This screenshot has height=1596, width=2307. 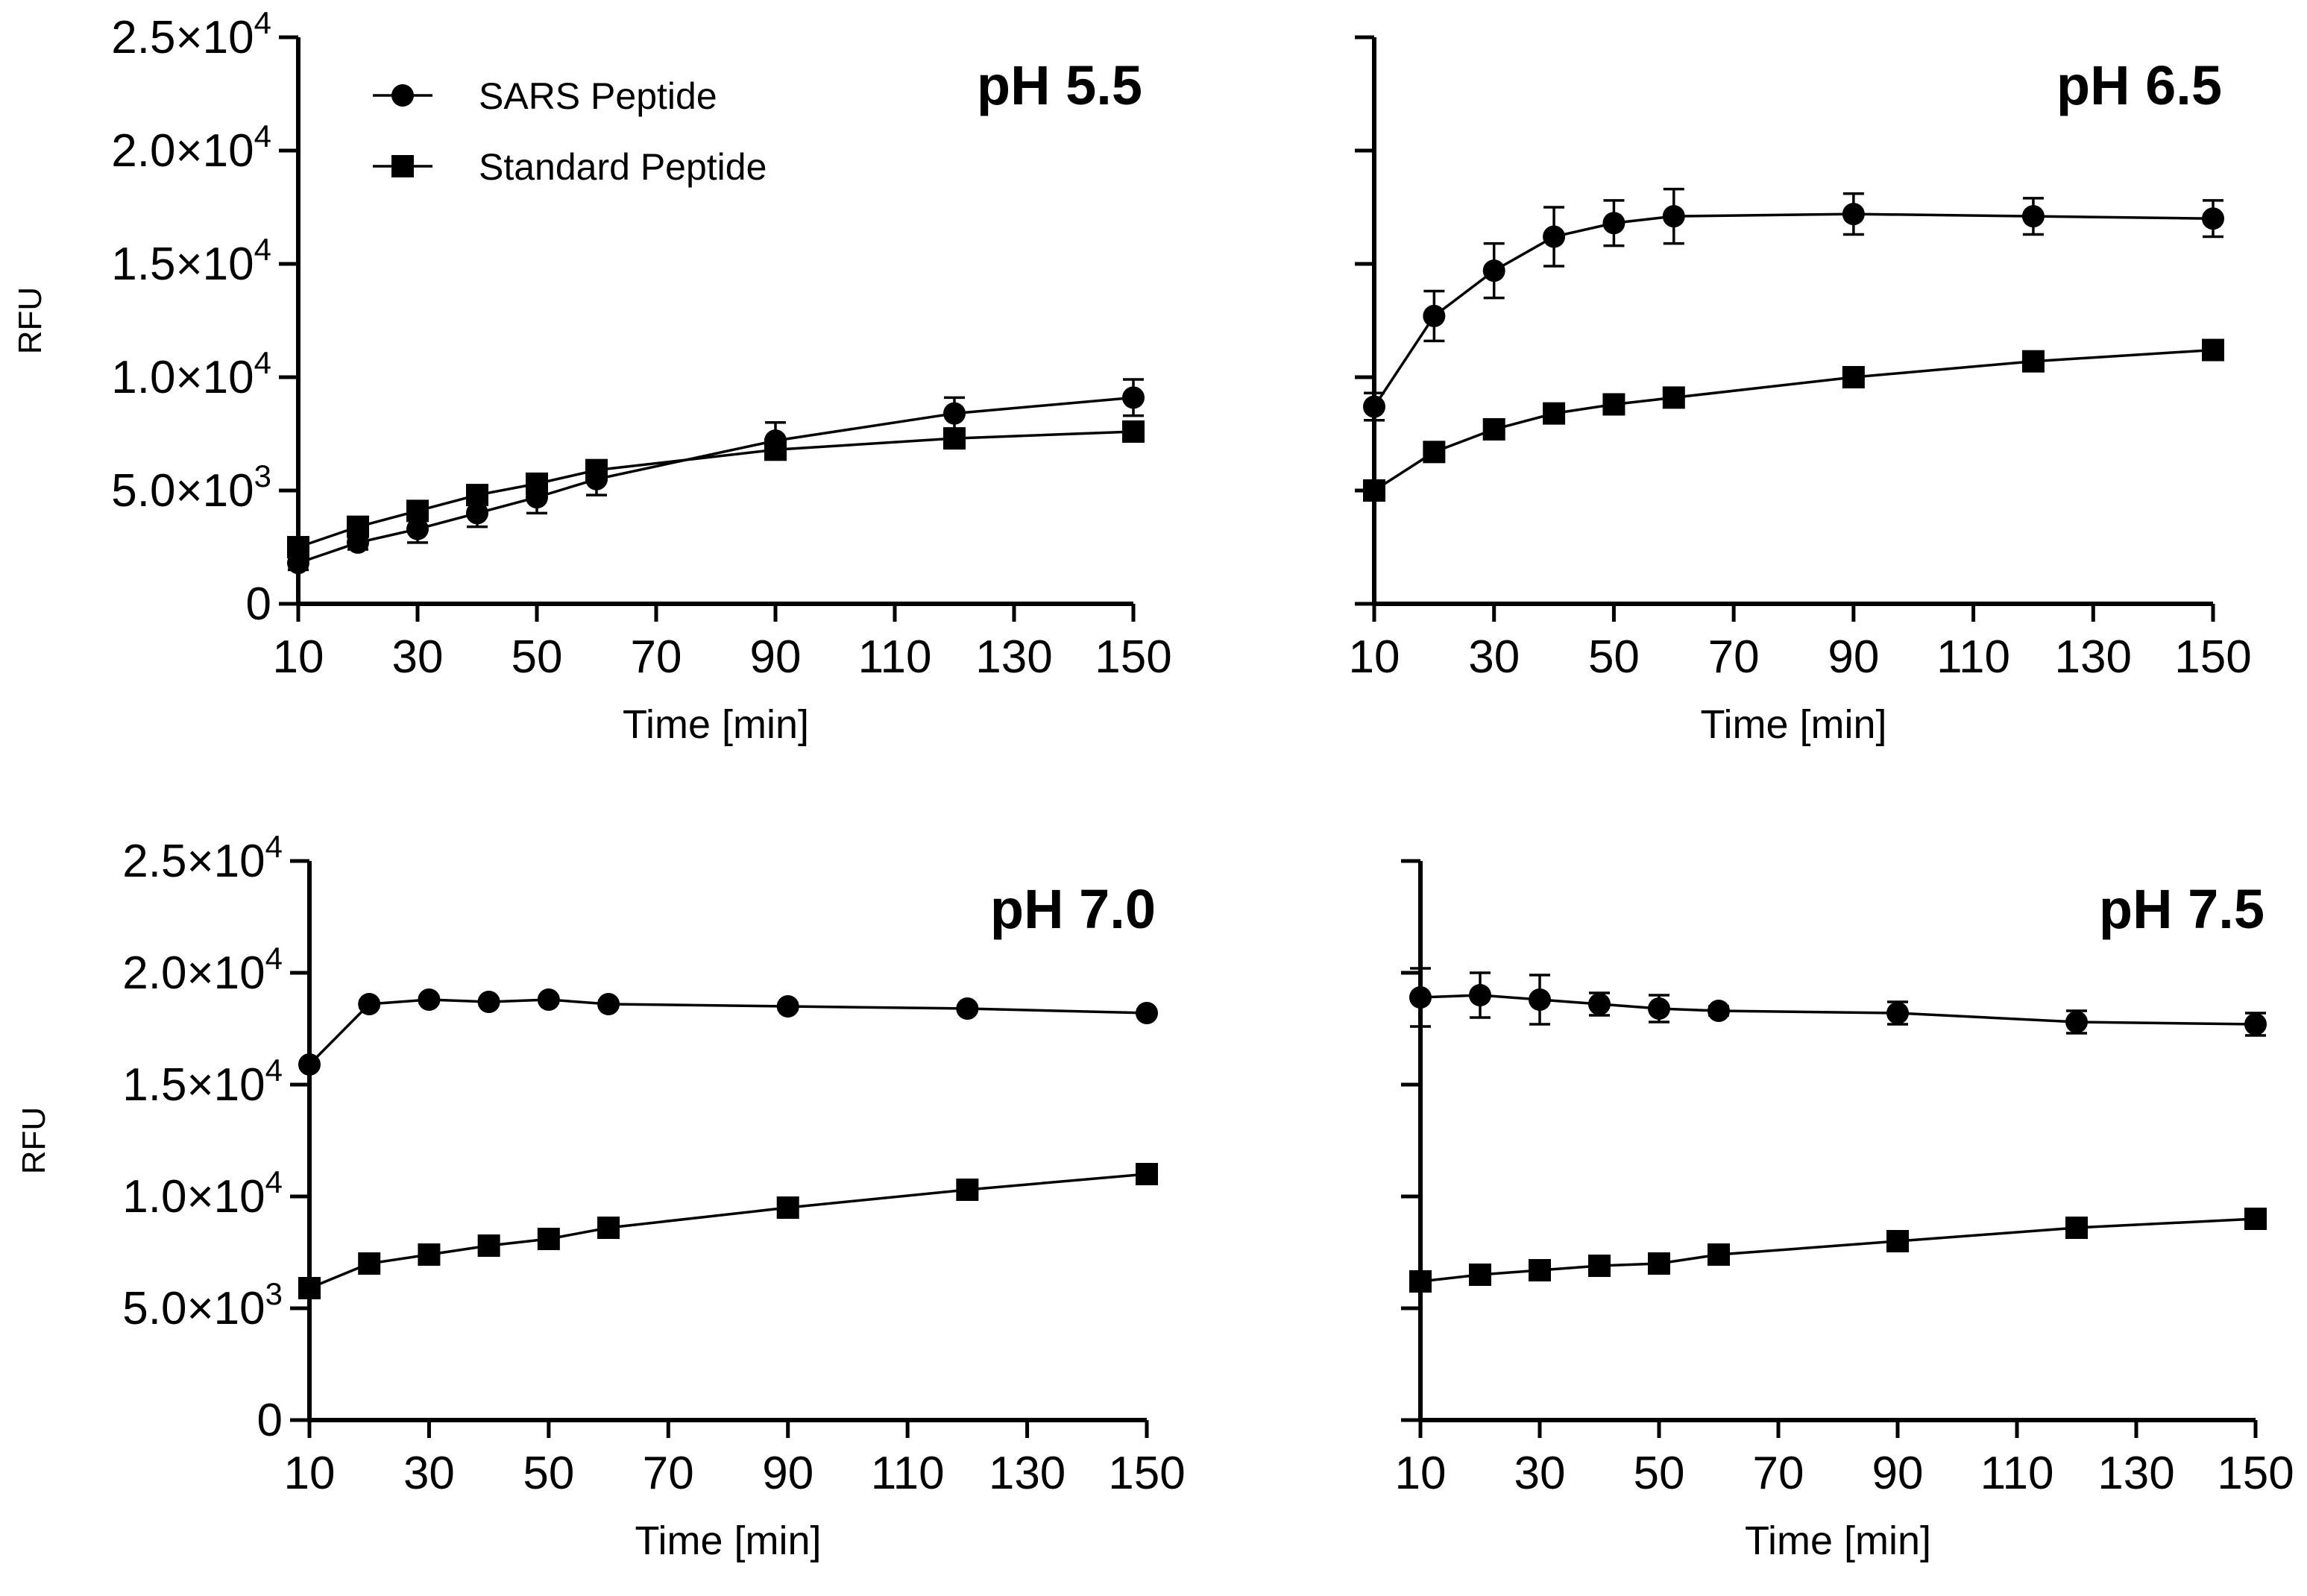 I want to click on series-line, so click(x=728, y=1231).